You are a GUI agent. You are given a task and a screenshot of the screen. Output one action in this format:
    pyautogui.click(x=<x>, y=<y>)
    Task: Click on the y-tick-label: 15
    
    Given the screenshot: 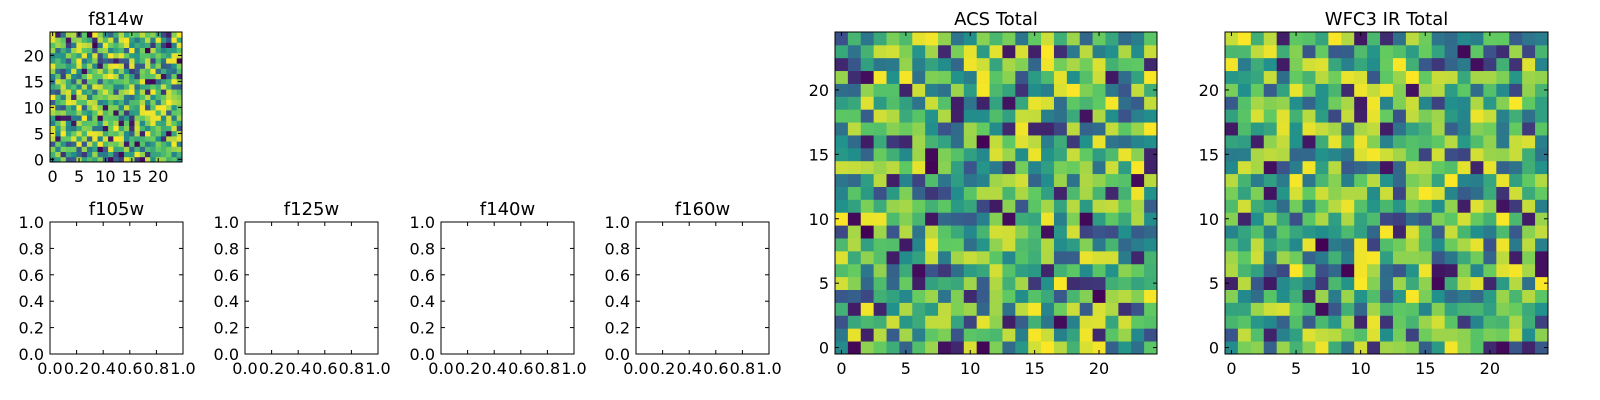 What is the action you would take?
    pyautogui.click(x=819, y=154)
    